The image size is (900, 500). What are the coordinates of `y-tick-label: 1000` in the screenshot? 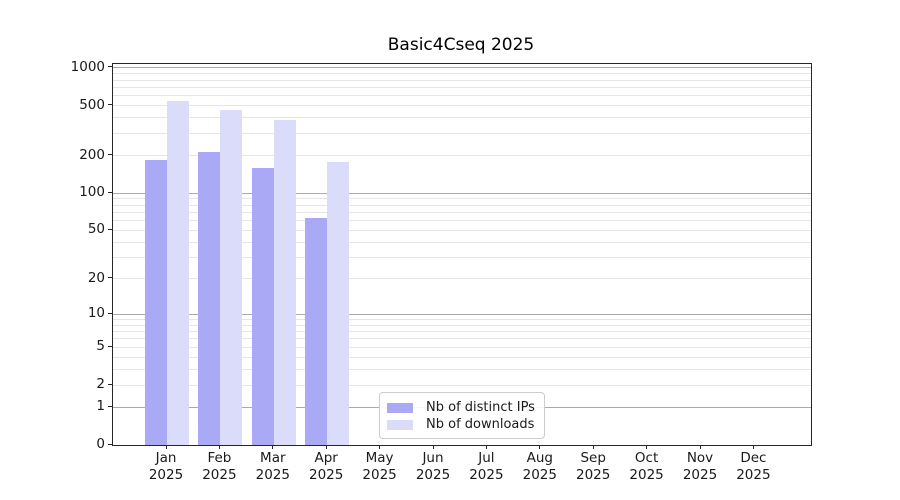 It's located at (87, 66).